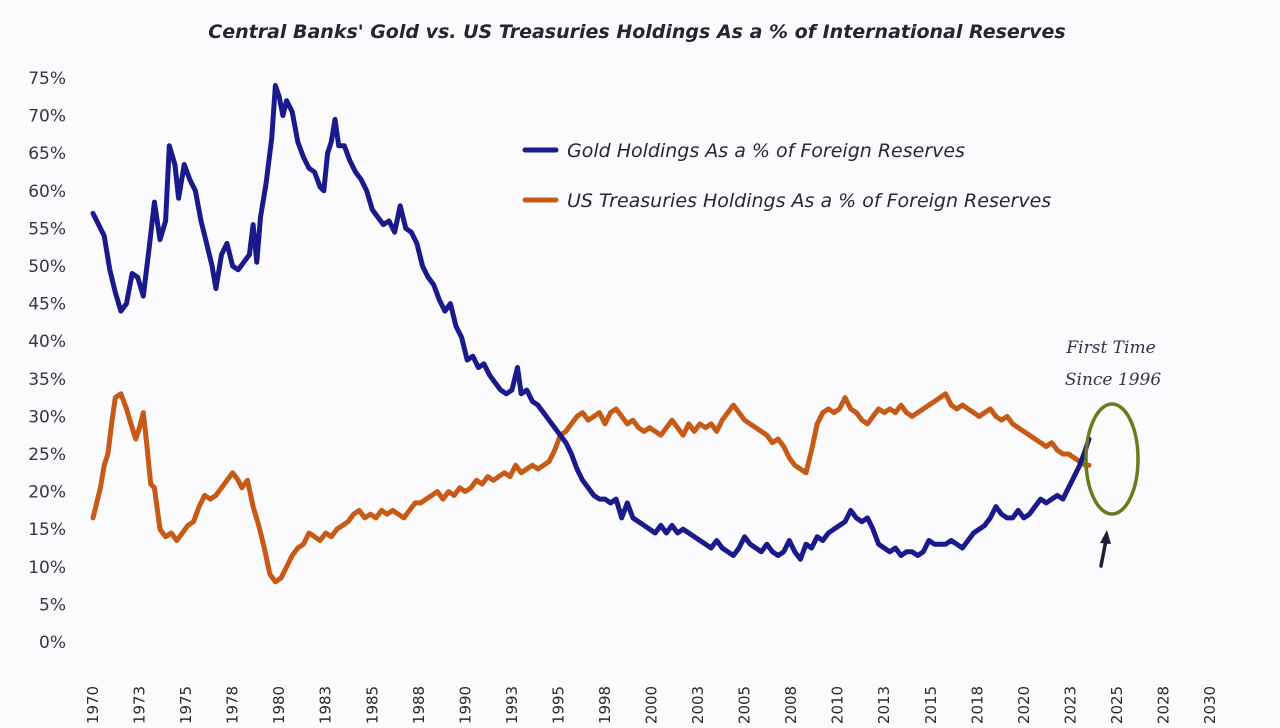 Image resolution: width=1280 pixels, height=728 pixels. What do you see at coordinates (47, 117) in the screenshot?
I see `y-tick-label: 70%` at bounding box center [47, 117].